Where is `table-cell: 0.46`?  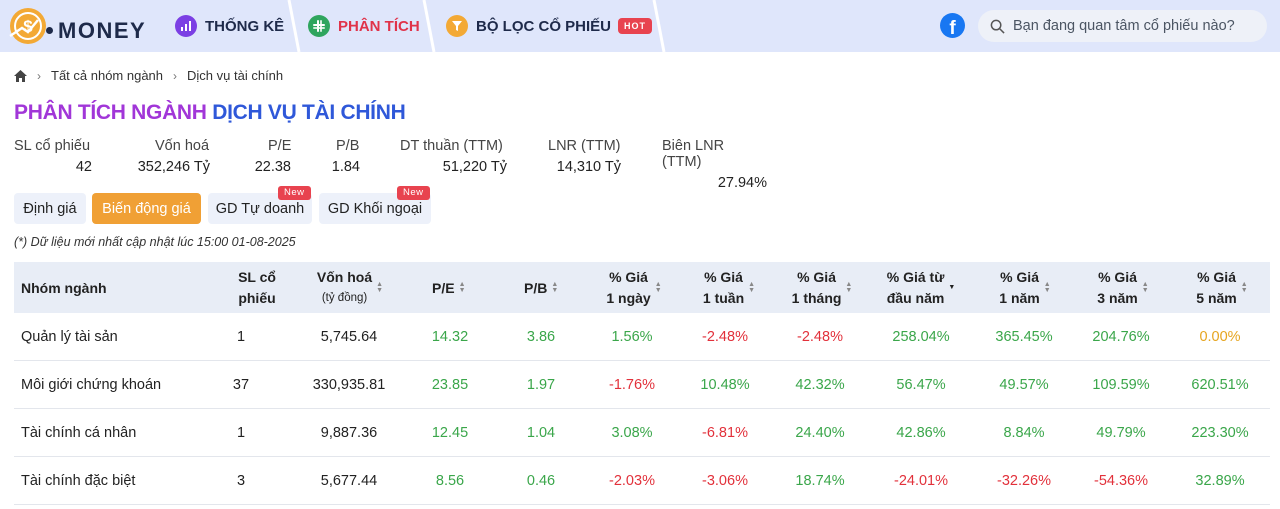
table-cell: 0.46 is located at coordinates (541, 481).